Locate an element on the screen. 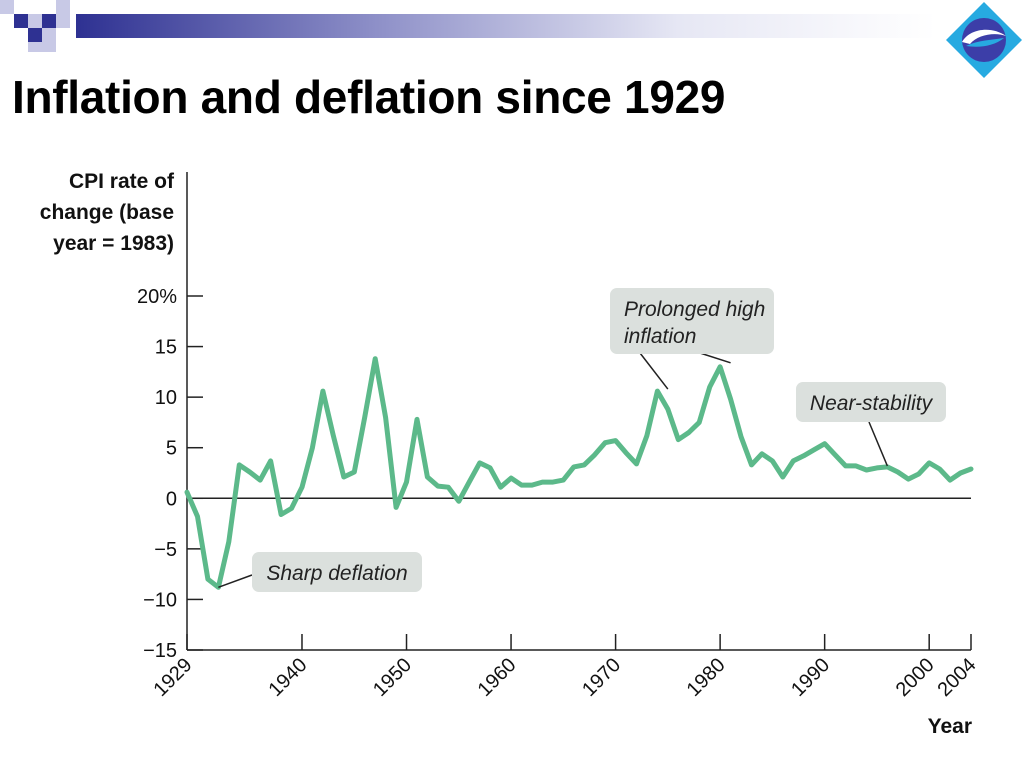 This screenshot has width=1024, height=768. y-tick-label: 5 is located at coordinates (171, 449).